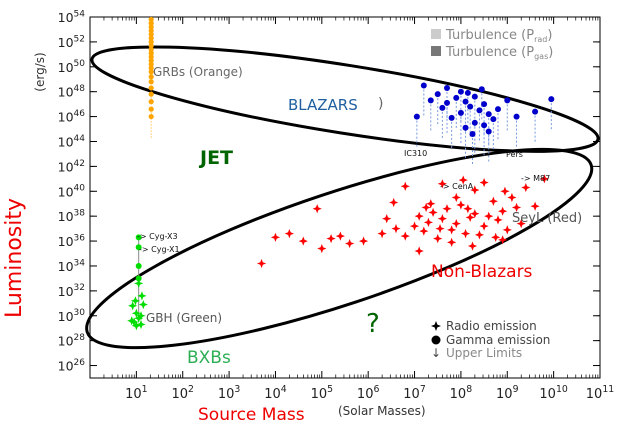 The height and width of the screenshot is (437, 620). What do you see at coordinates (491, 326) in the screenshot?
I see `legend-radio: Radio emission` at bounding box center [491, 326].